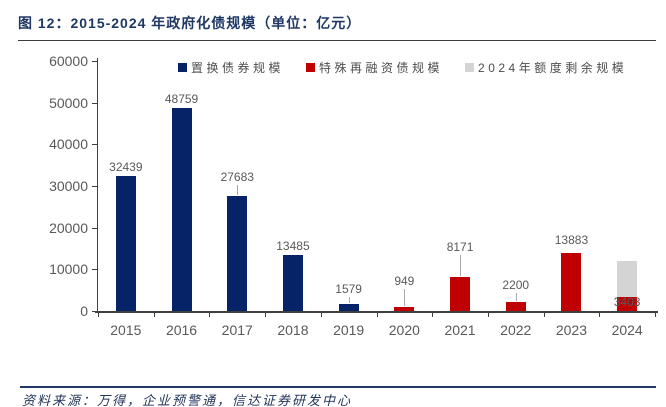 This screenshot has height=407, width=666. What do you see at coordinates (126, 330) in the screenshot?
I see `x-tick-label: 2015` at bounding box center [126, 330].